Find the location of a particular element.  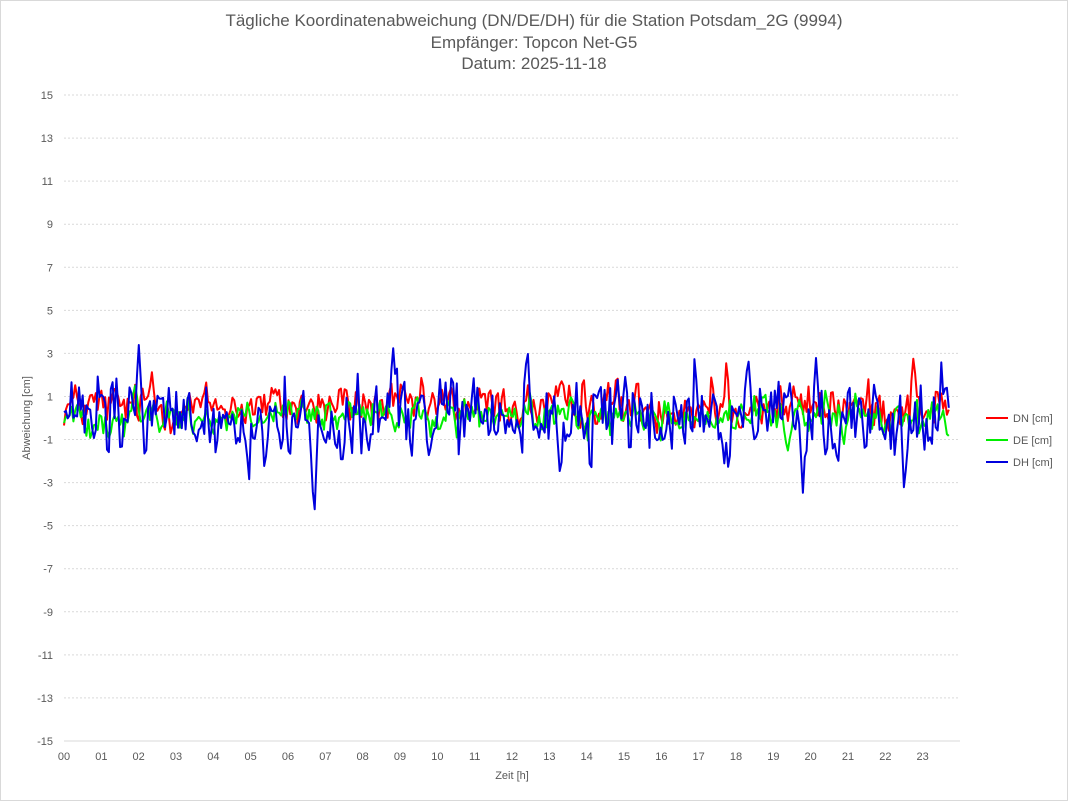

y-axis-label: Abweichung [cm] is located at coordinates (27, 418).